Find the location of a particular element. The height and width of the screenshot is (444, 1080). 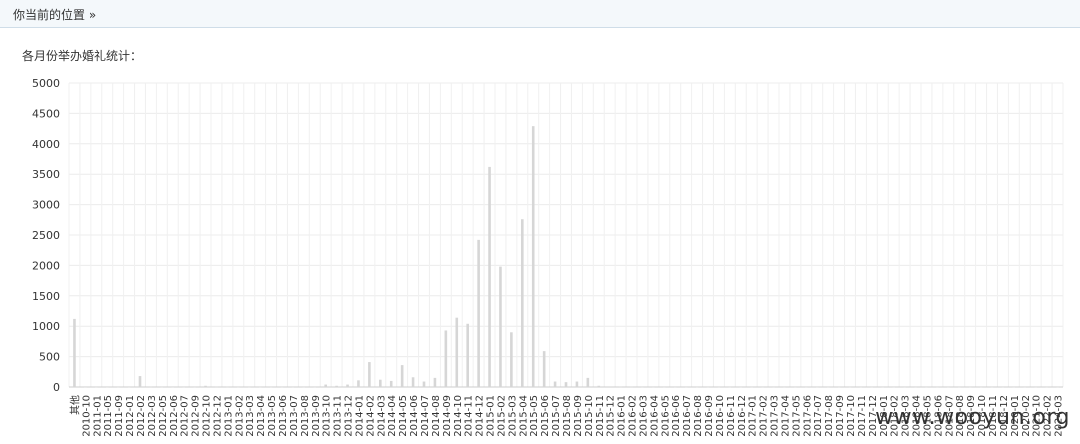

x-tick-label: 2014-10 is located at coordinates (458, 416).